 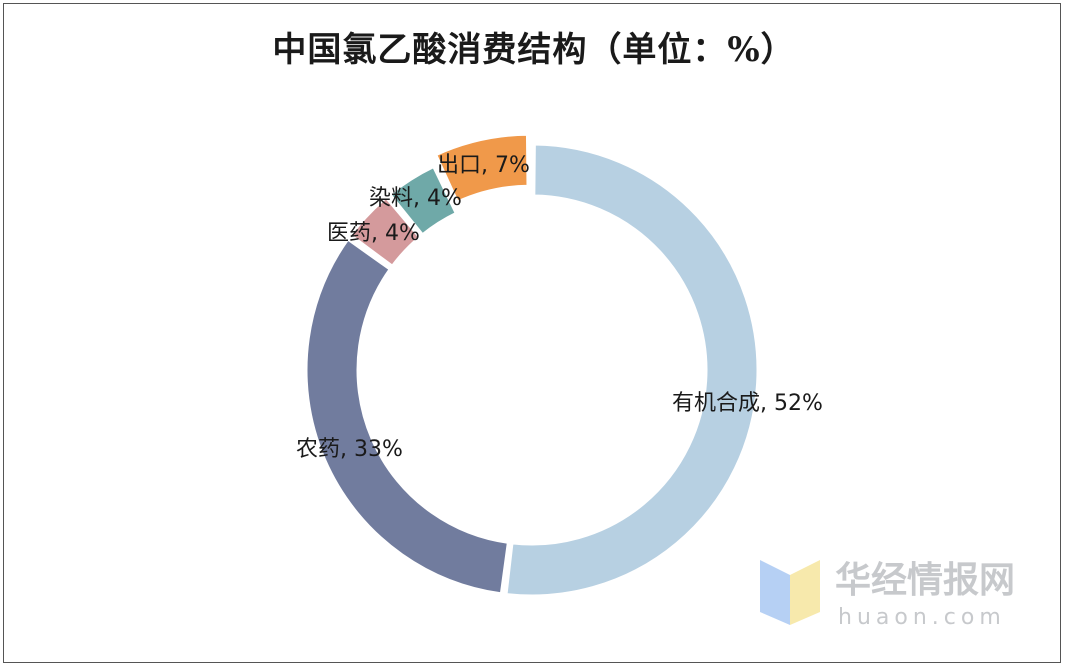 What do you see at coordinates (415, 198) in the screenshot?
I see `slice-label-3: 染料, 4%` at bounding box center [415, 198].